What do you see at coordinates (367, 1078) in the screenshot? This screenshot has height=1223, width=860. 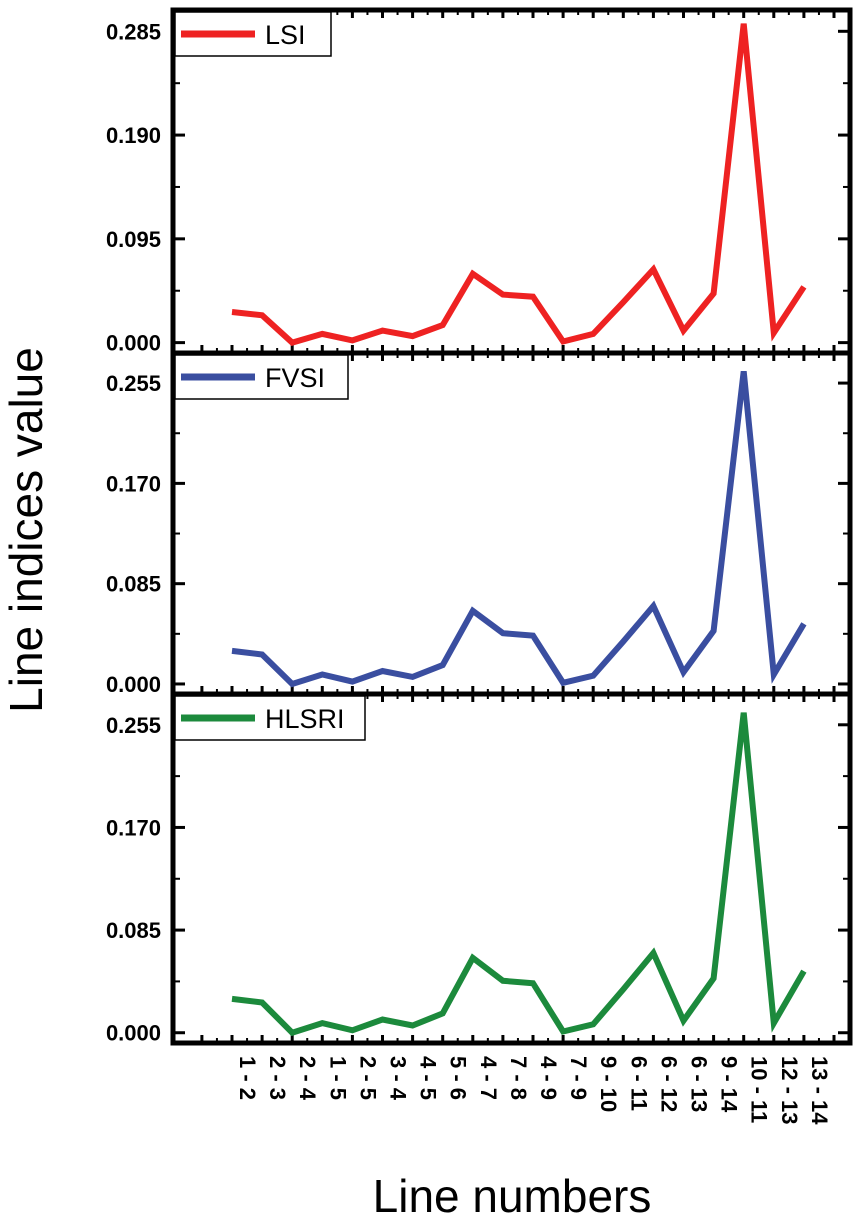 I see `x-tick-label: 2 - 5` at bounding box center [367, 1078].